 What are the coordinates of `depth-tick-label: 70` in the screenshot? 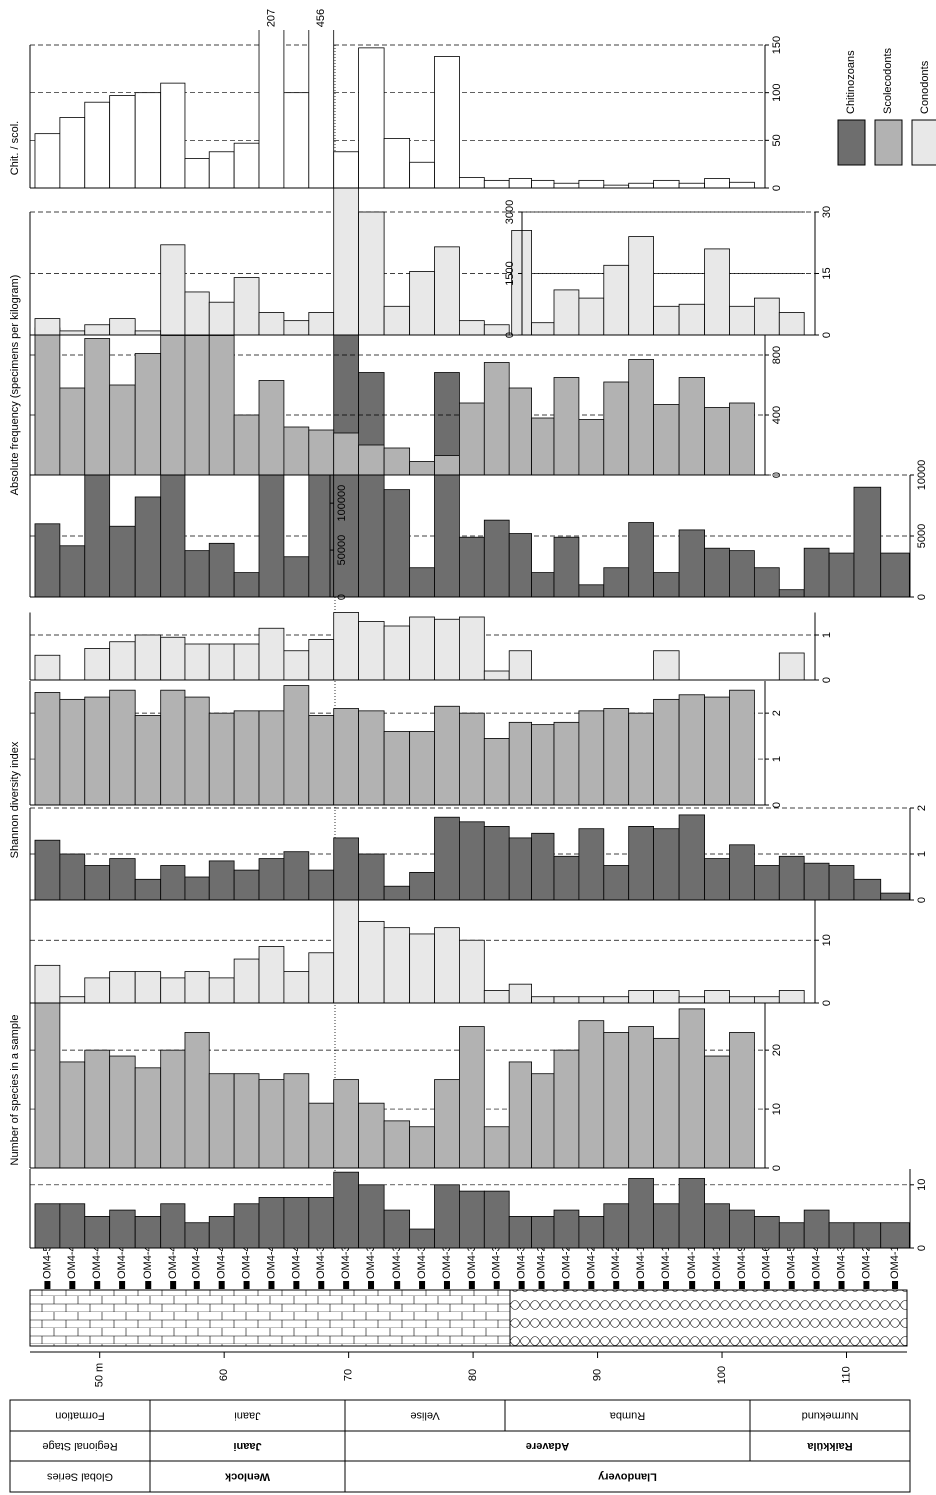 It's located at (349, 1375).